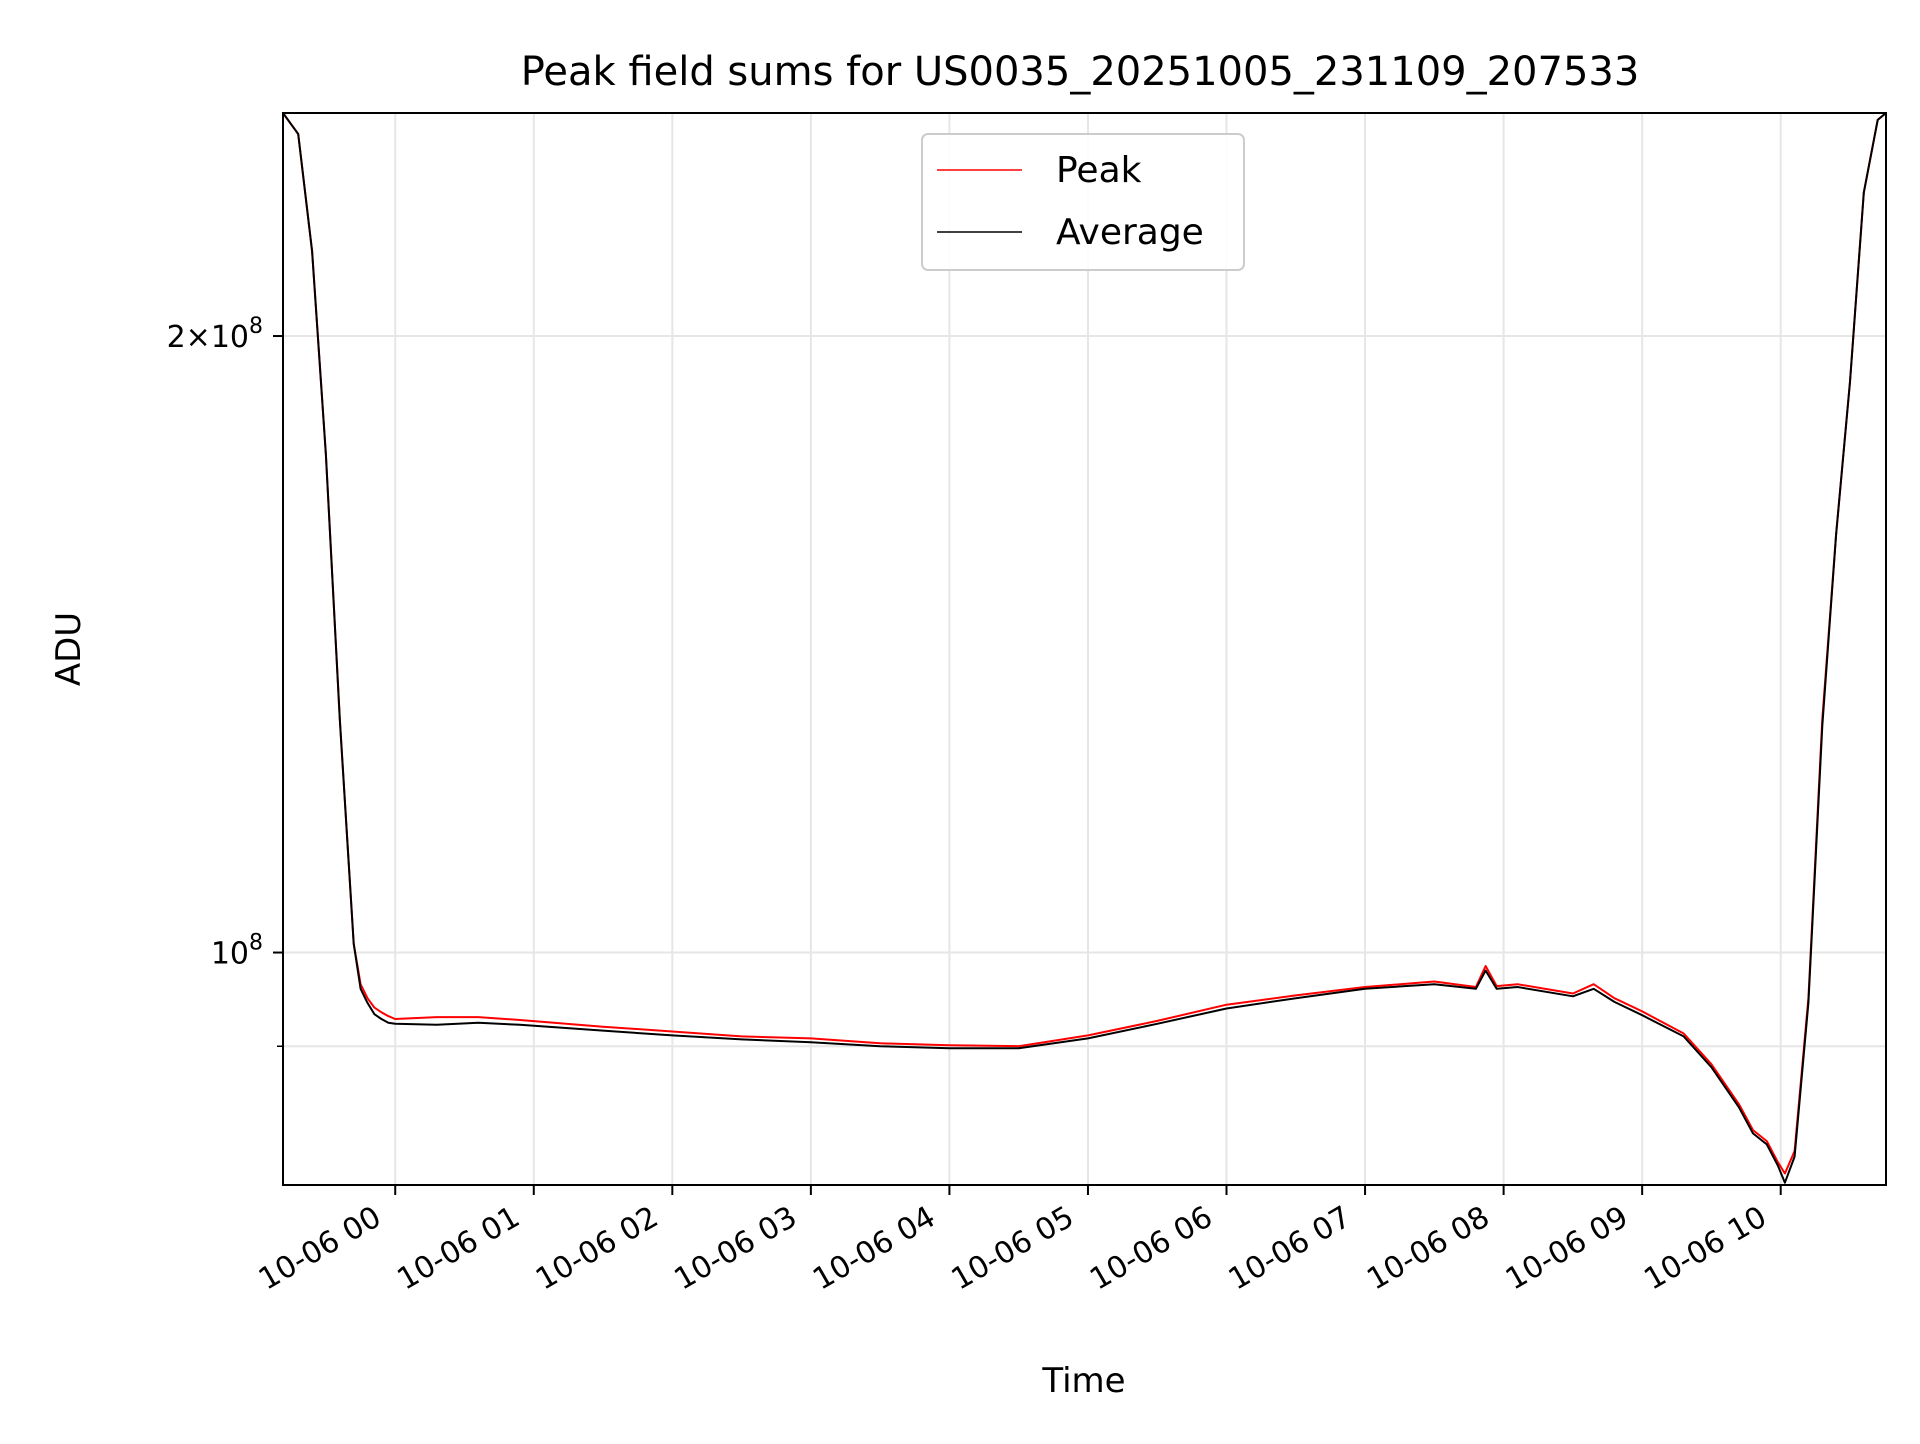 This screenshot has height=1444, width=1920. Describe the element at coordinates (736, 1249) in the screenshot. I see `x-tick-label: 10-06 03` at that location.